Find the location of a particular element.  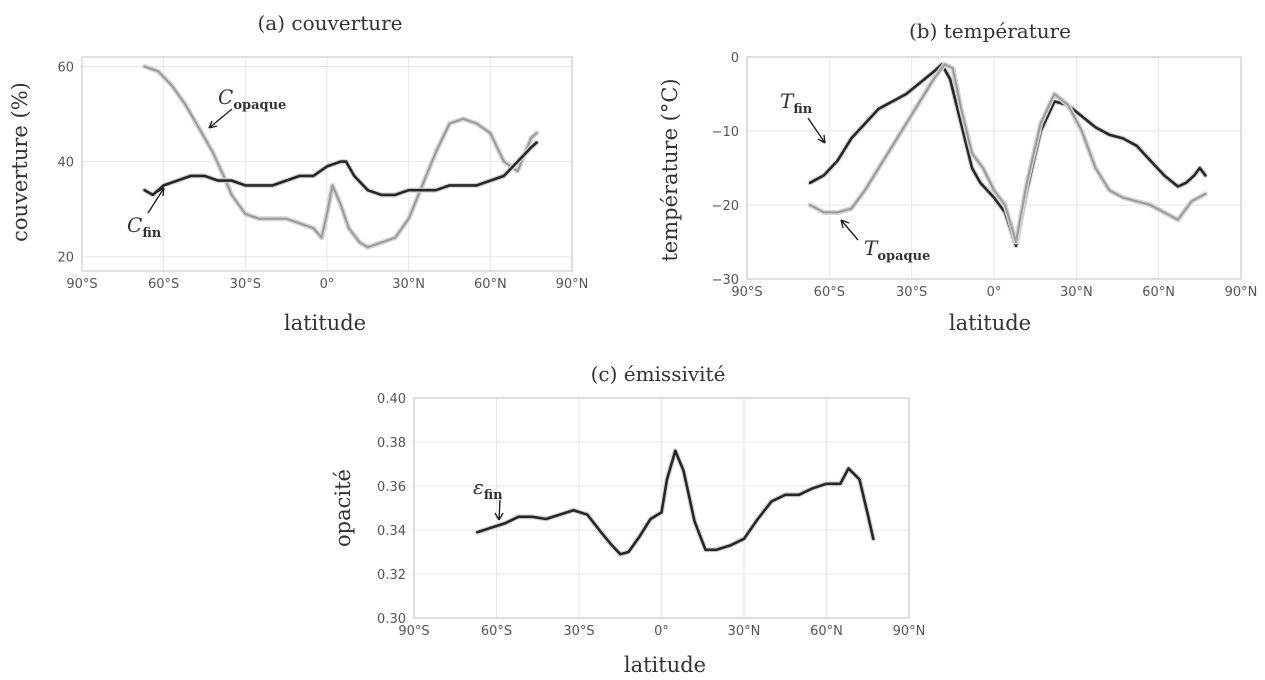

chart-c-title: (c) émissivité is located at coordinates (658, 374).